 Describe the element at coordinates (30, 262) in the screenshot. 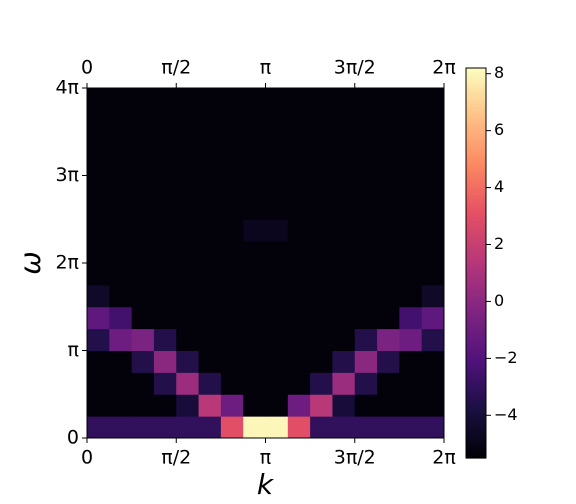

I see `y-axis-label: ω` at that location.